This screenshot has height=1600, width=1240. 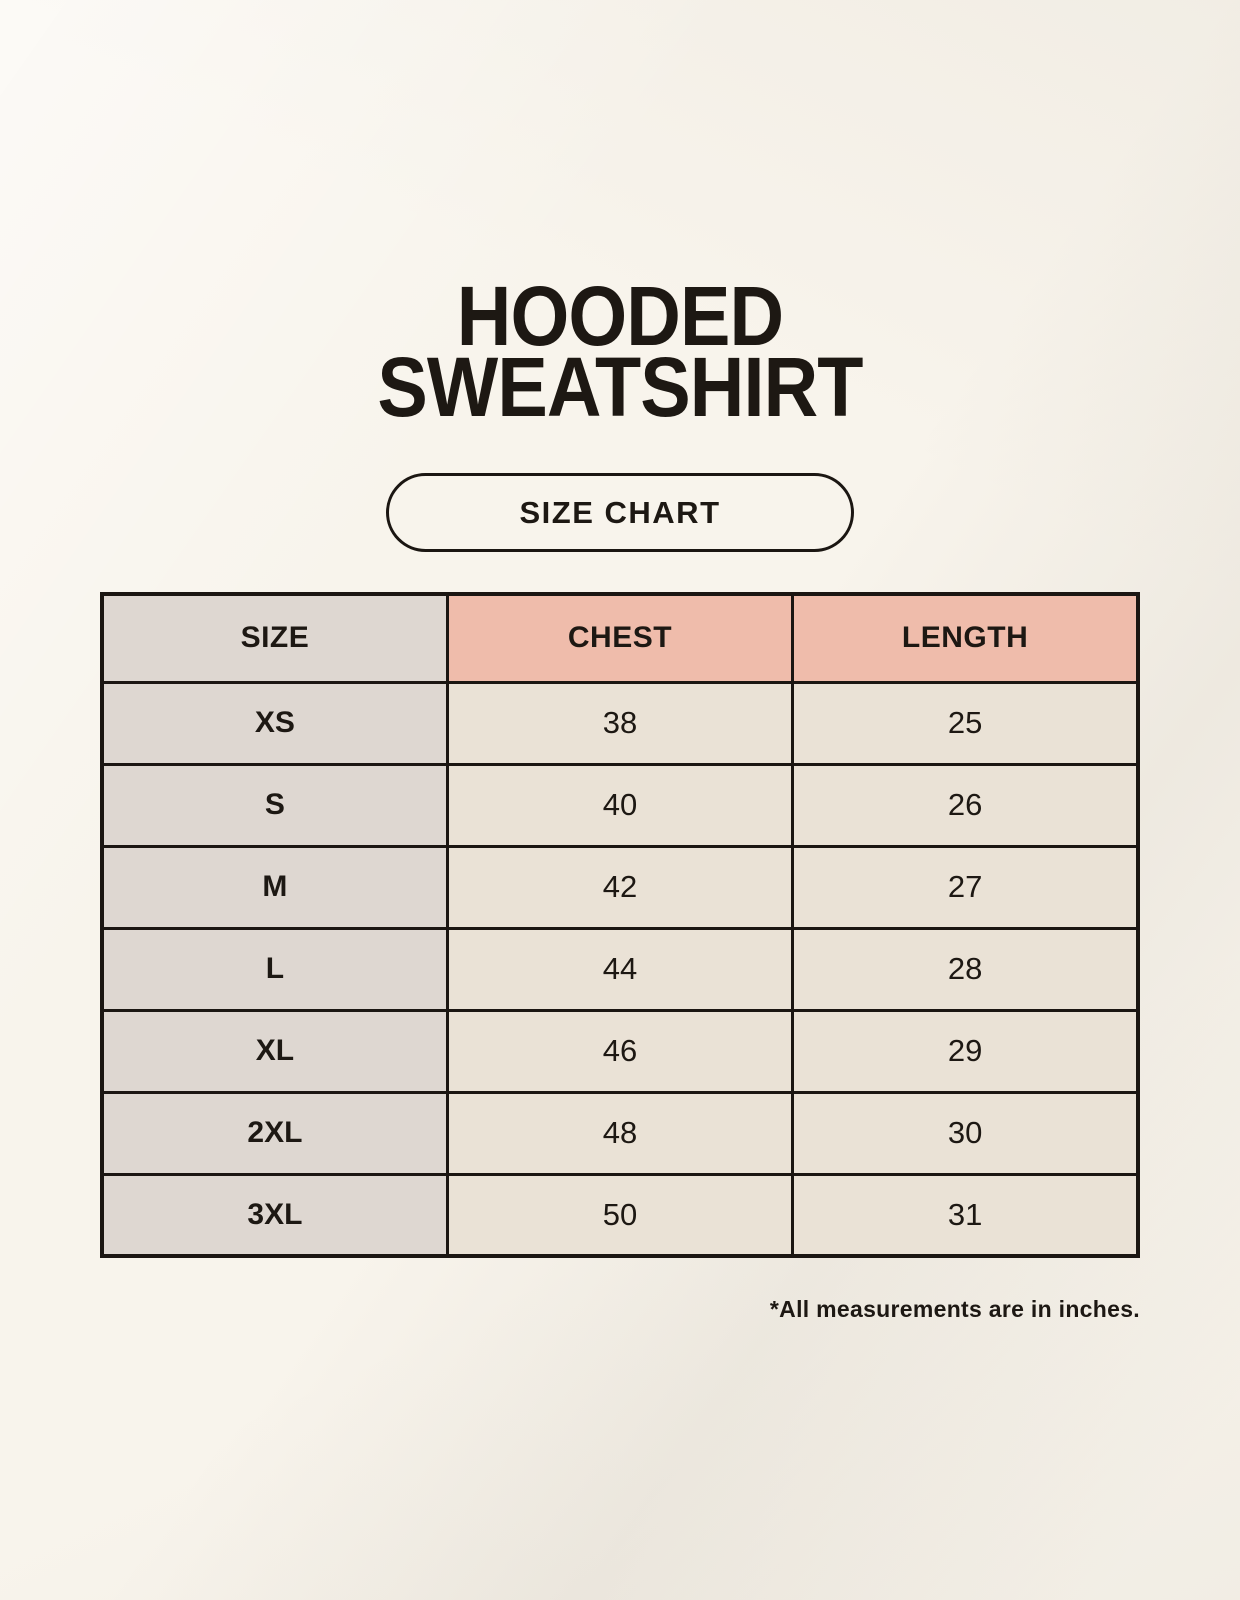 What do you see at coordinates (274, 1133) in the screenshot?
I see `cell-size: 2XL` at bounding box center [274, 1133].